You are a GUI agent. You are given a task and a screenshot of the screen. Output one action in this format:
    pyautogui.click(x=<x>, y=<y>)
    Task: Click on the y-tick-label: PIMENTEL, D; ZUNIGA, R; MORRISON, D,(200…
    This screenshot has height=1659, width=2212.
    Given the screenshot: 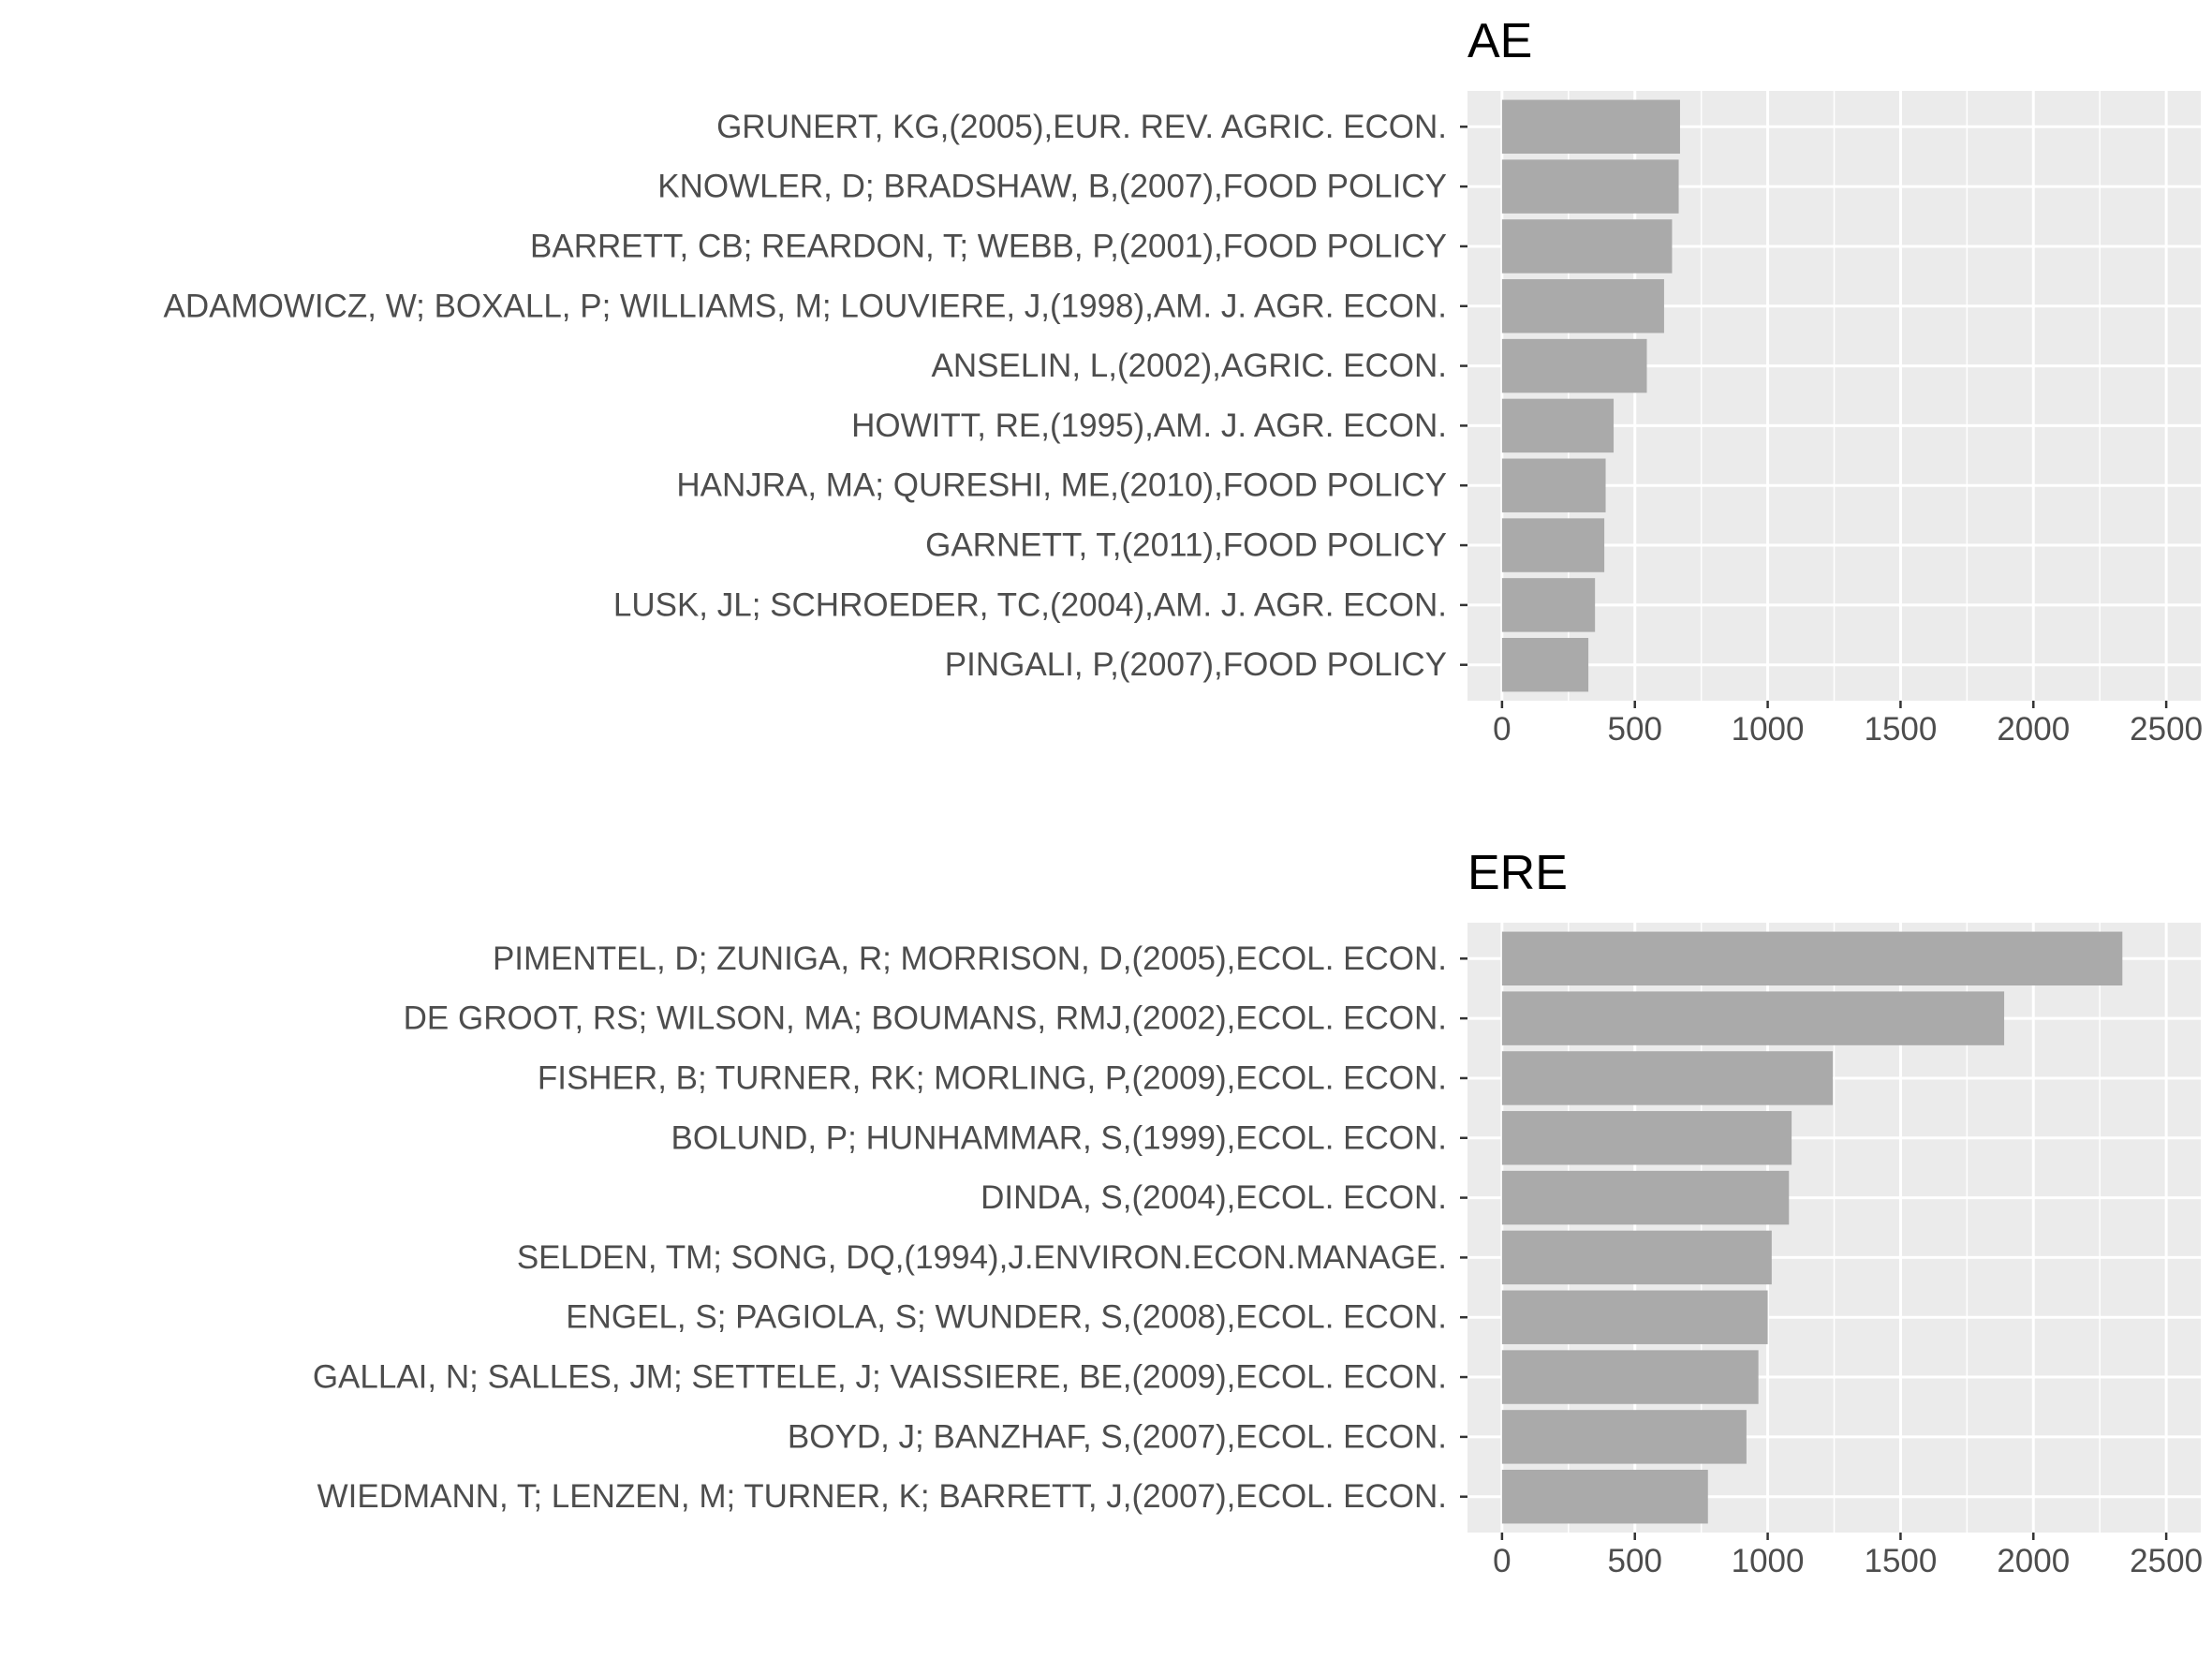 What is the action you would take?
    pyautogui.click(x=970, y=959)
    